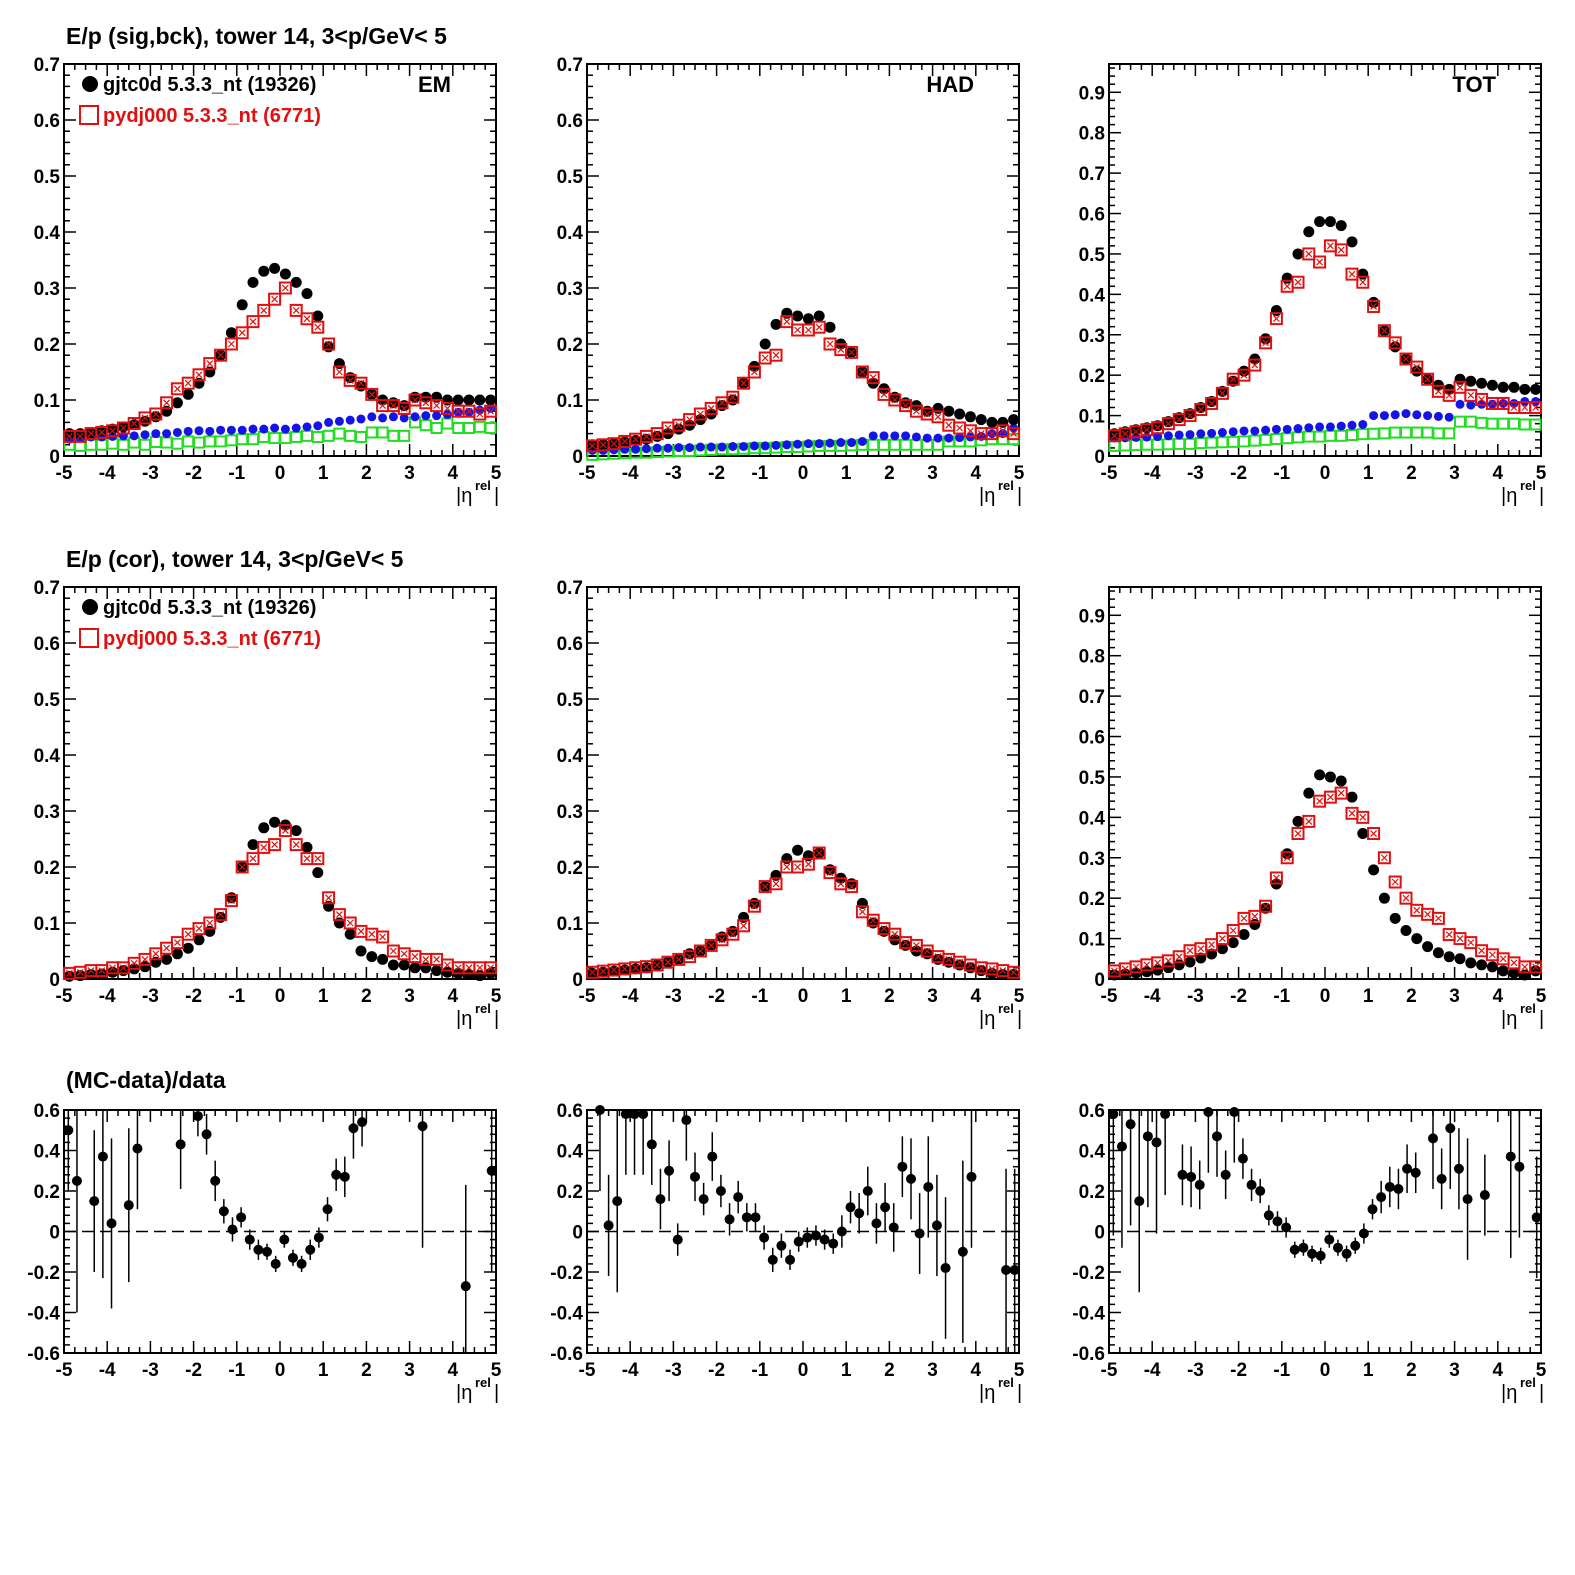 The height and width of the screenshot is (1575, 1575). What do you see at coordinates (1092, 657) in the screenshot?
I see `y-tick-label: 0.8` at bounding box center [1092, 657].